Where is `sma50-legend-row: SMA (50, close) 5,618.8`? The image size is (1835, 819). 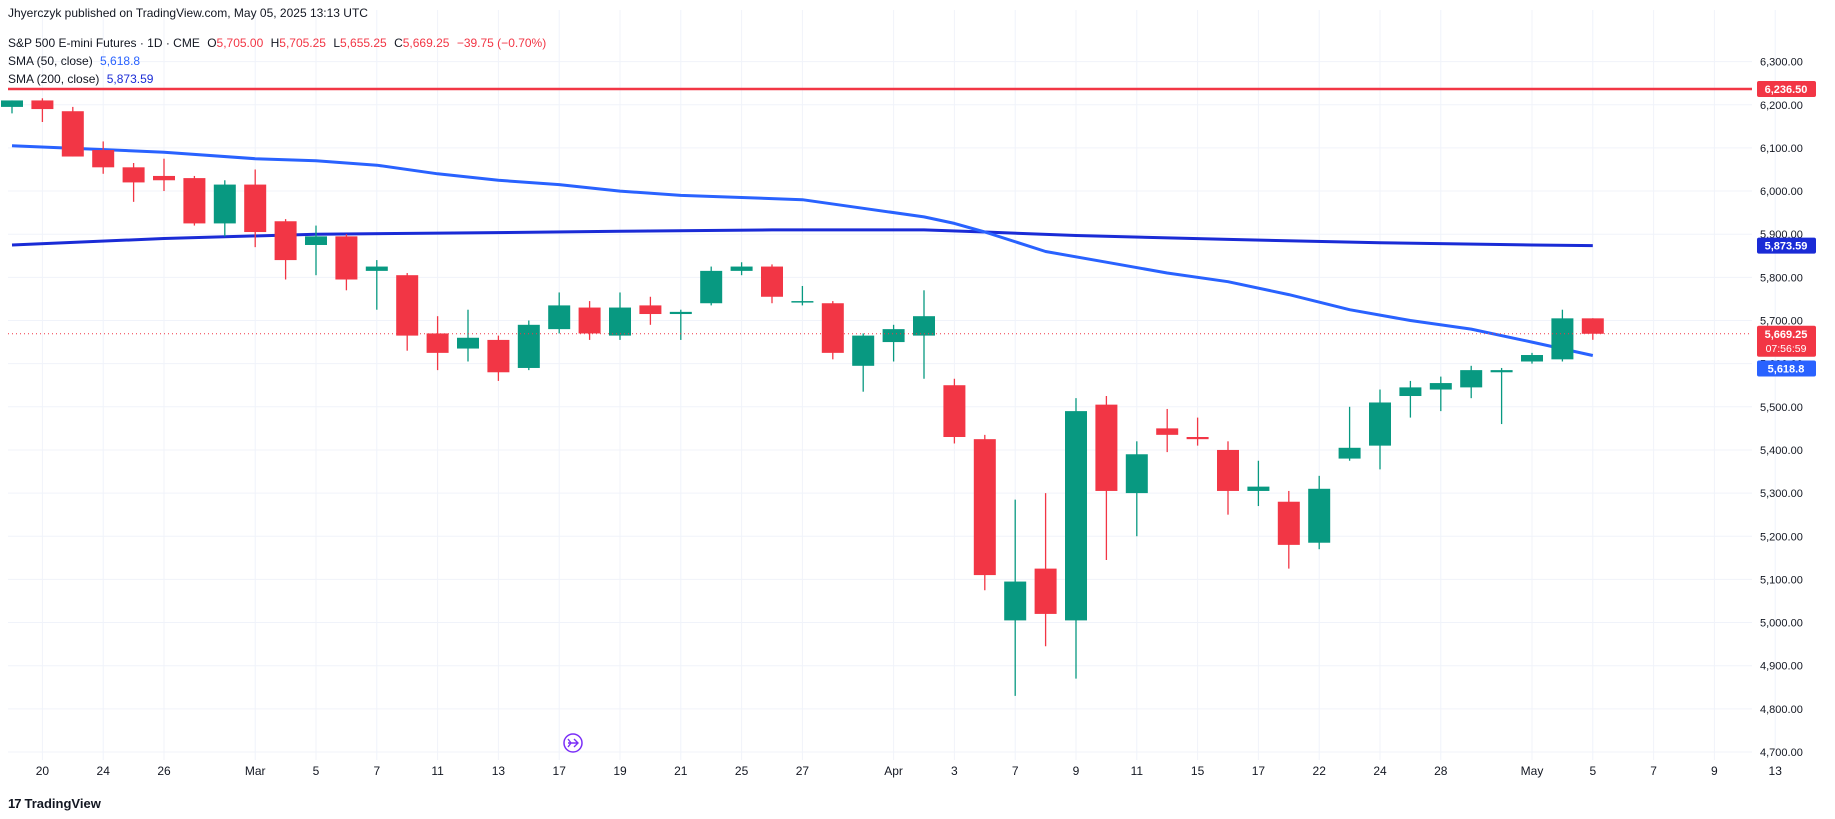 sma50-legend-row: SMA (50, close) 5,618.8 is located at coordinates (277, 61).